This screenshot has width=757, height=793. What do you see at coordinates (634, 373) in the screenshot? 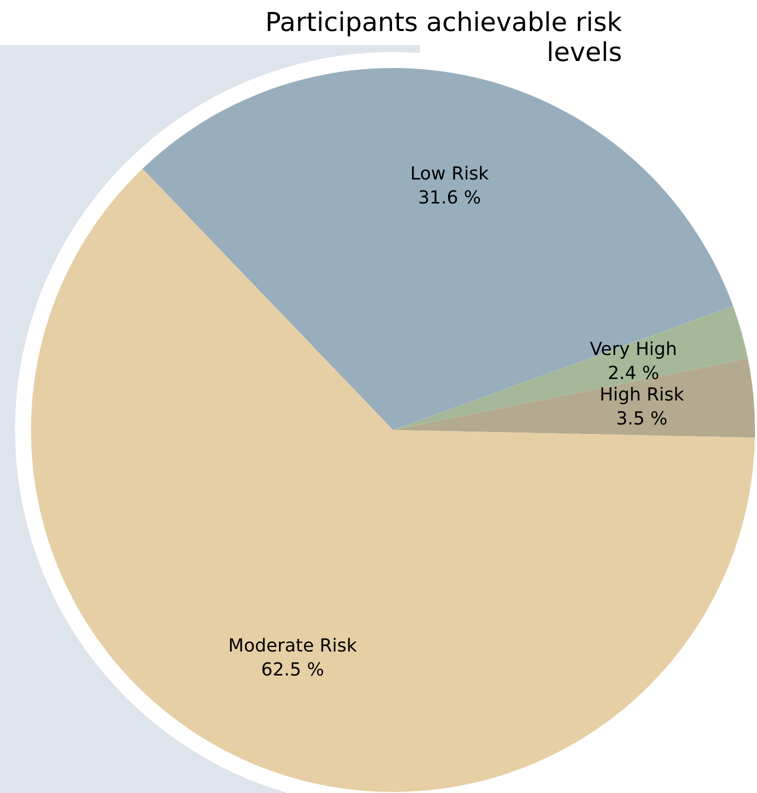
I see `data-label: 2.4 %` at bounding box center [634, 373].